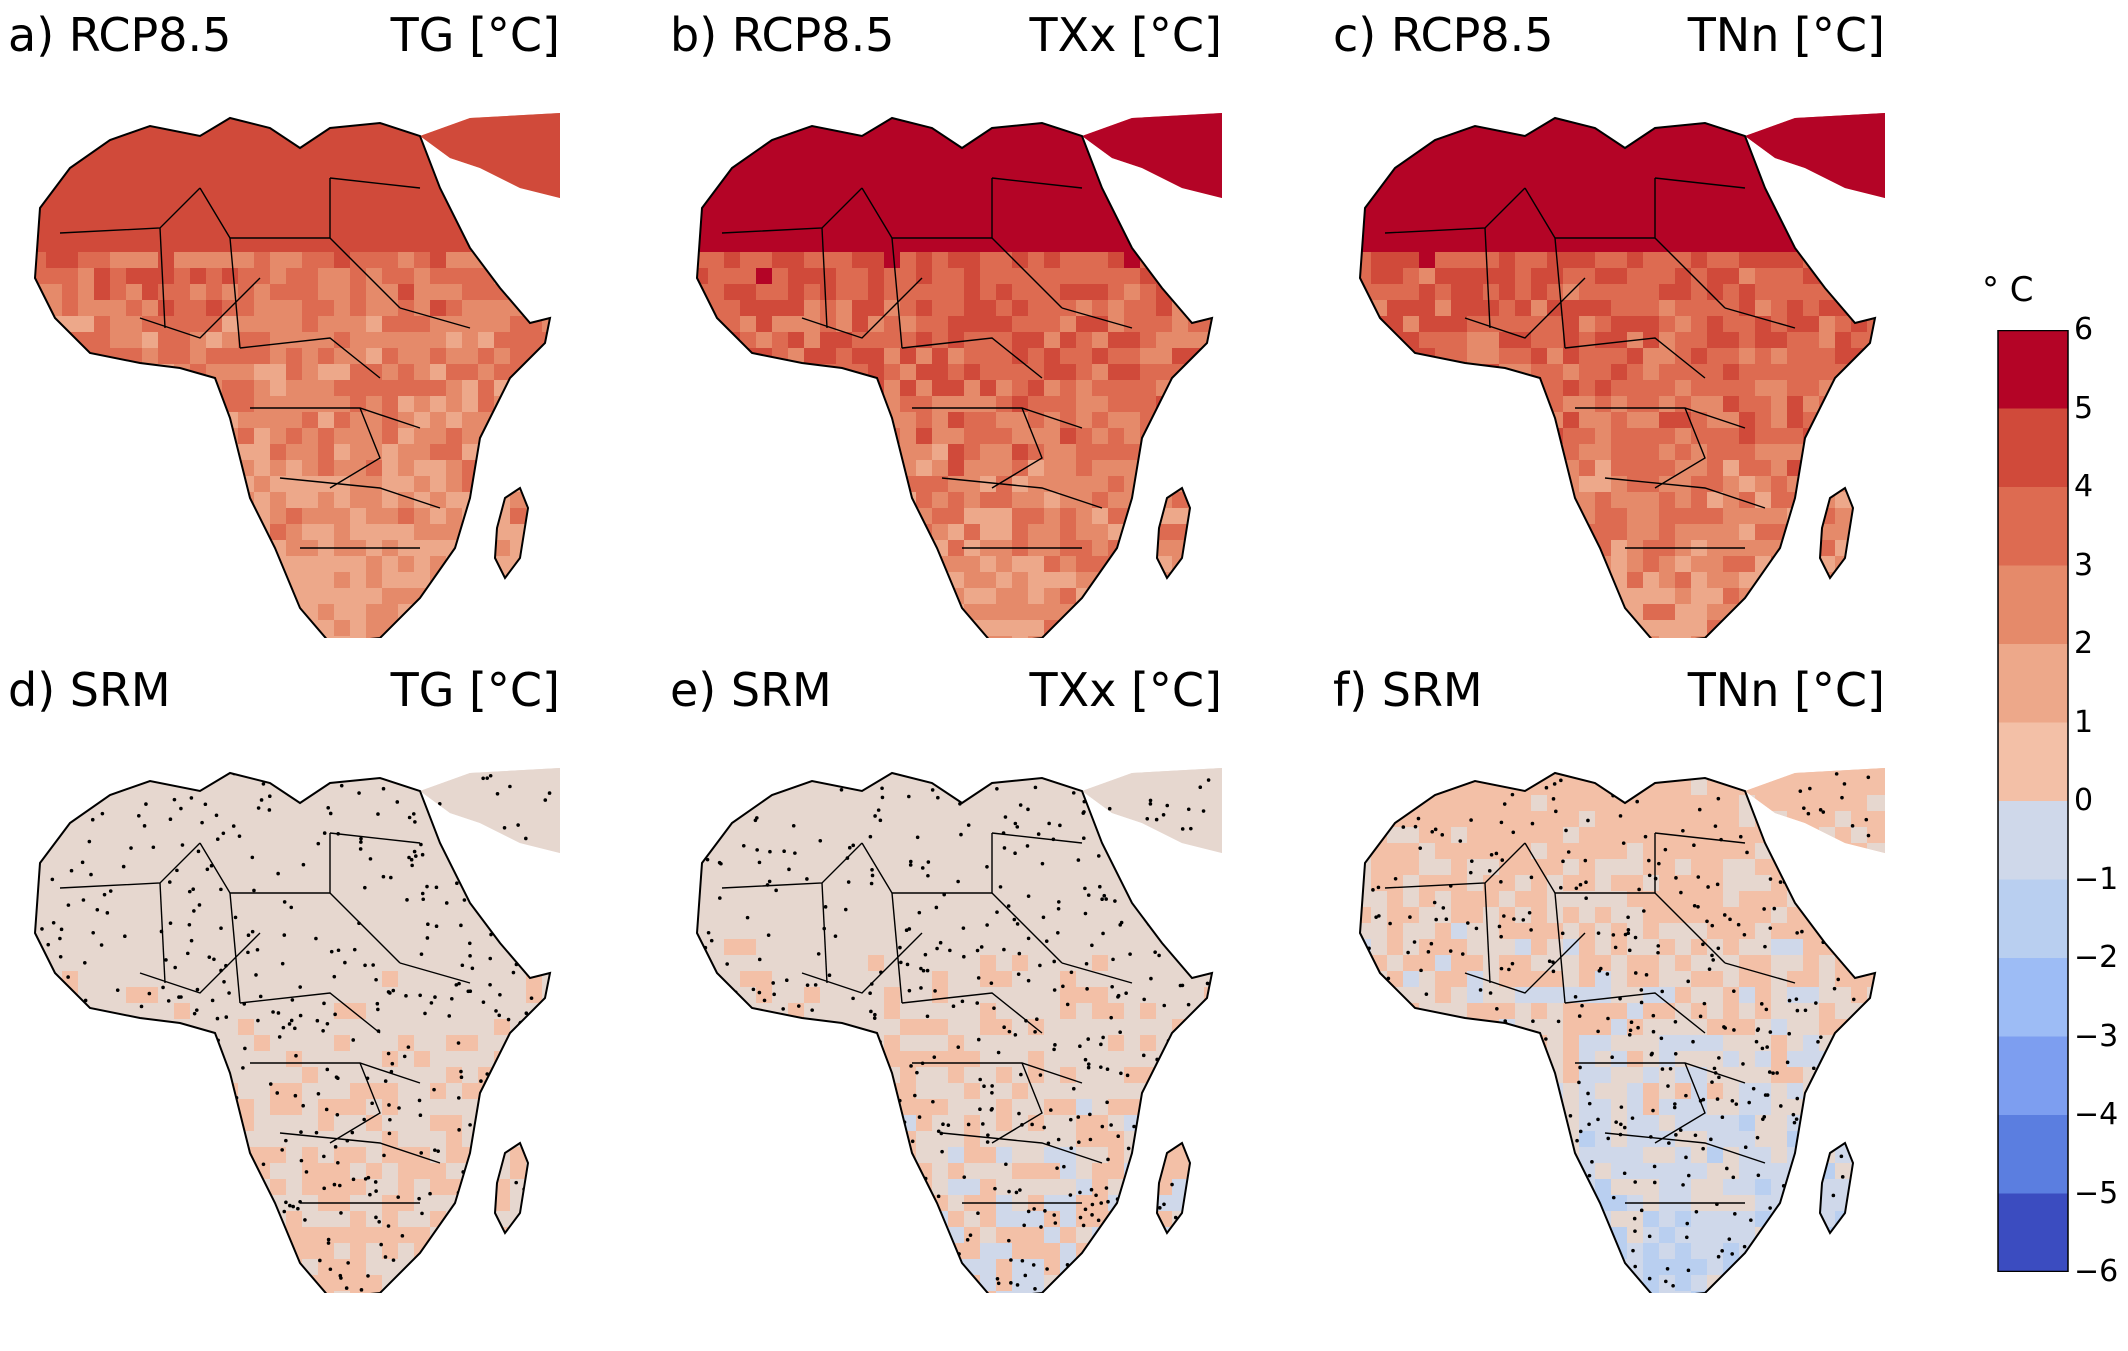  I want to click on panel-title: c) RCP8.5 TNn [°C], so click(1605, 35).